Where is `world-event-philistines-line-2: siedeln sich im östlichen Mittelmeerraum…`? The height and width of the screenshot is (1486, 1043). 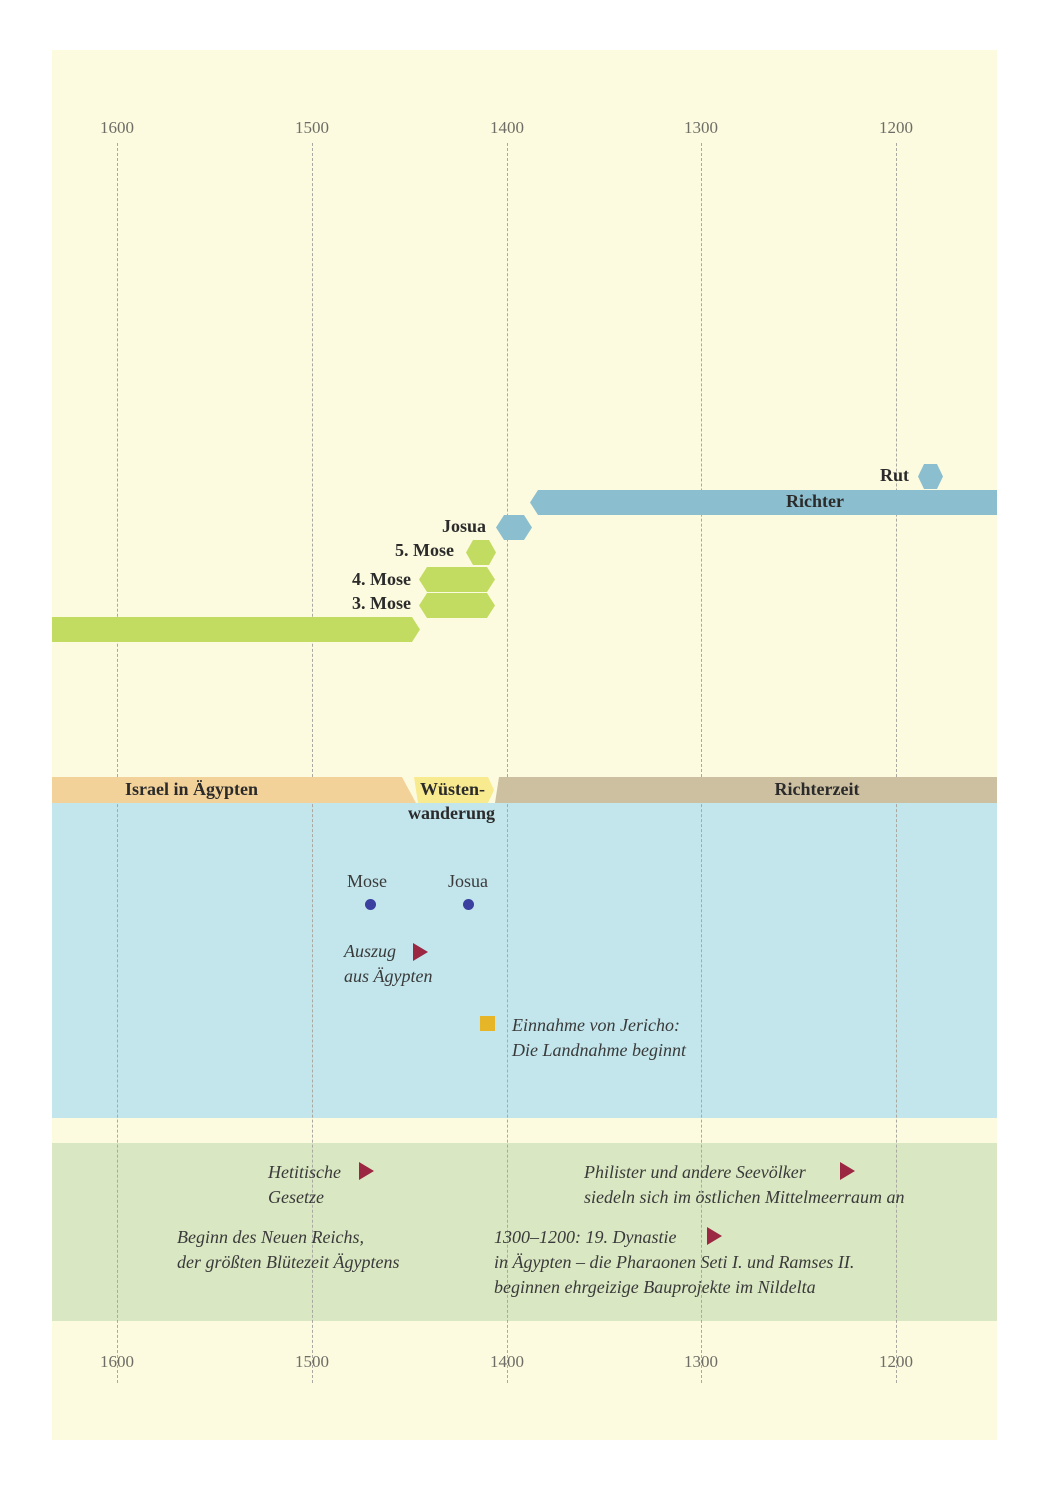 world-event-philistines-line-2: siedeln sich im östlichen Mittelmeerraum… is located at coordinates (744, 1197).